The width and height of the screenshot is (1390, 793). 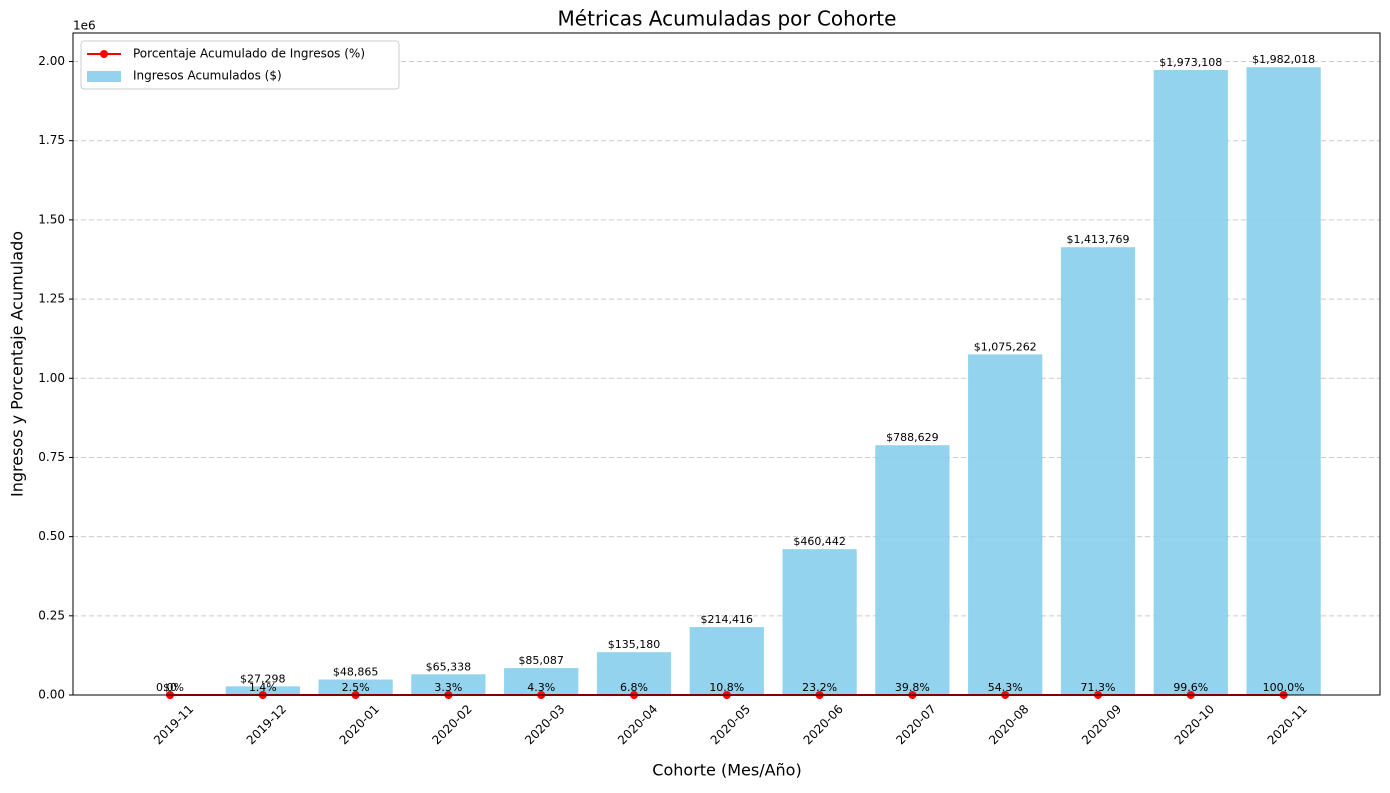 I want to click on bar-value-label: $1,982,018, so click(x=1283, y=59).